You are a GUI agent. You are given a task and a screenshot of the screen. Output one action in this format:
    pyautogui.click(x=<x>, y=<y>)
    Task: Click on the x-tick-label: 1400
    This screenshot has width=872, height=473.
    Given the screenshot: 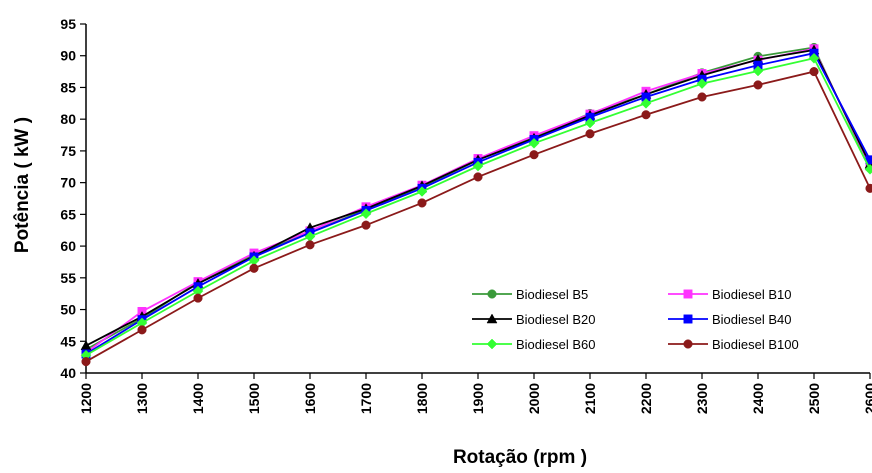 What is the action you would take?
    pyautogui.click(x=198, y=398)
    